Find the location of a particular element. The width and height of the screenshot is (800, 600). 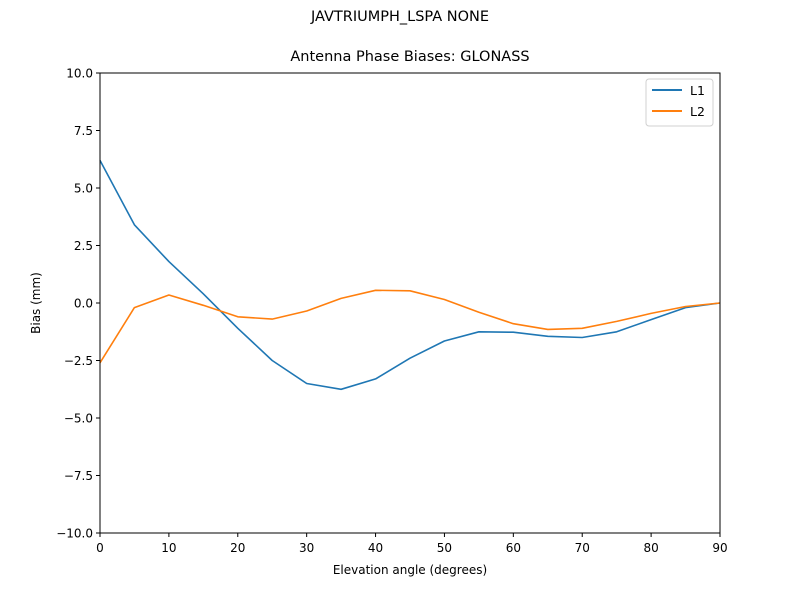

y-axis: −10.0 −7.5 −5.0 −2.5 0.0 2.5 5.0 7.5 10.0 is located at coordinates (78, 304).